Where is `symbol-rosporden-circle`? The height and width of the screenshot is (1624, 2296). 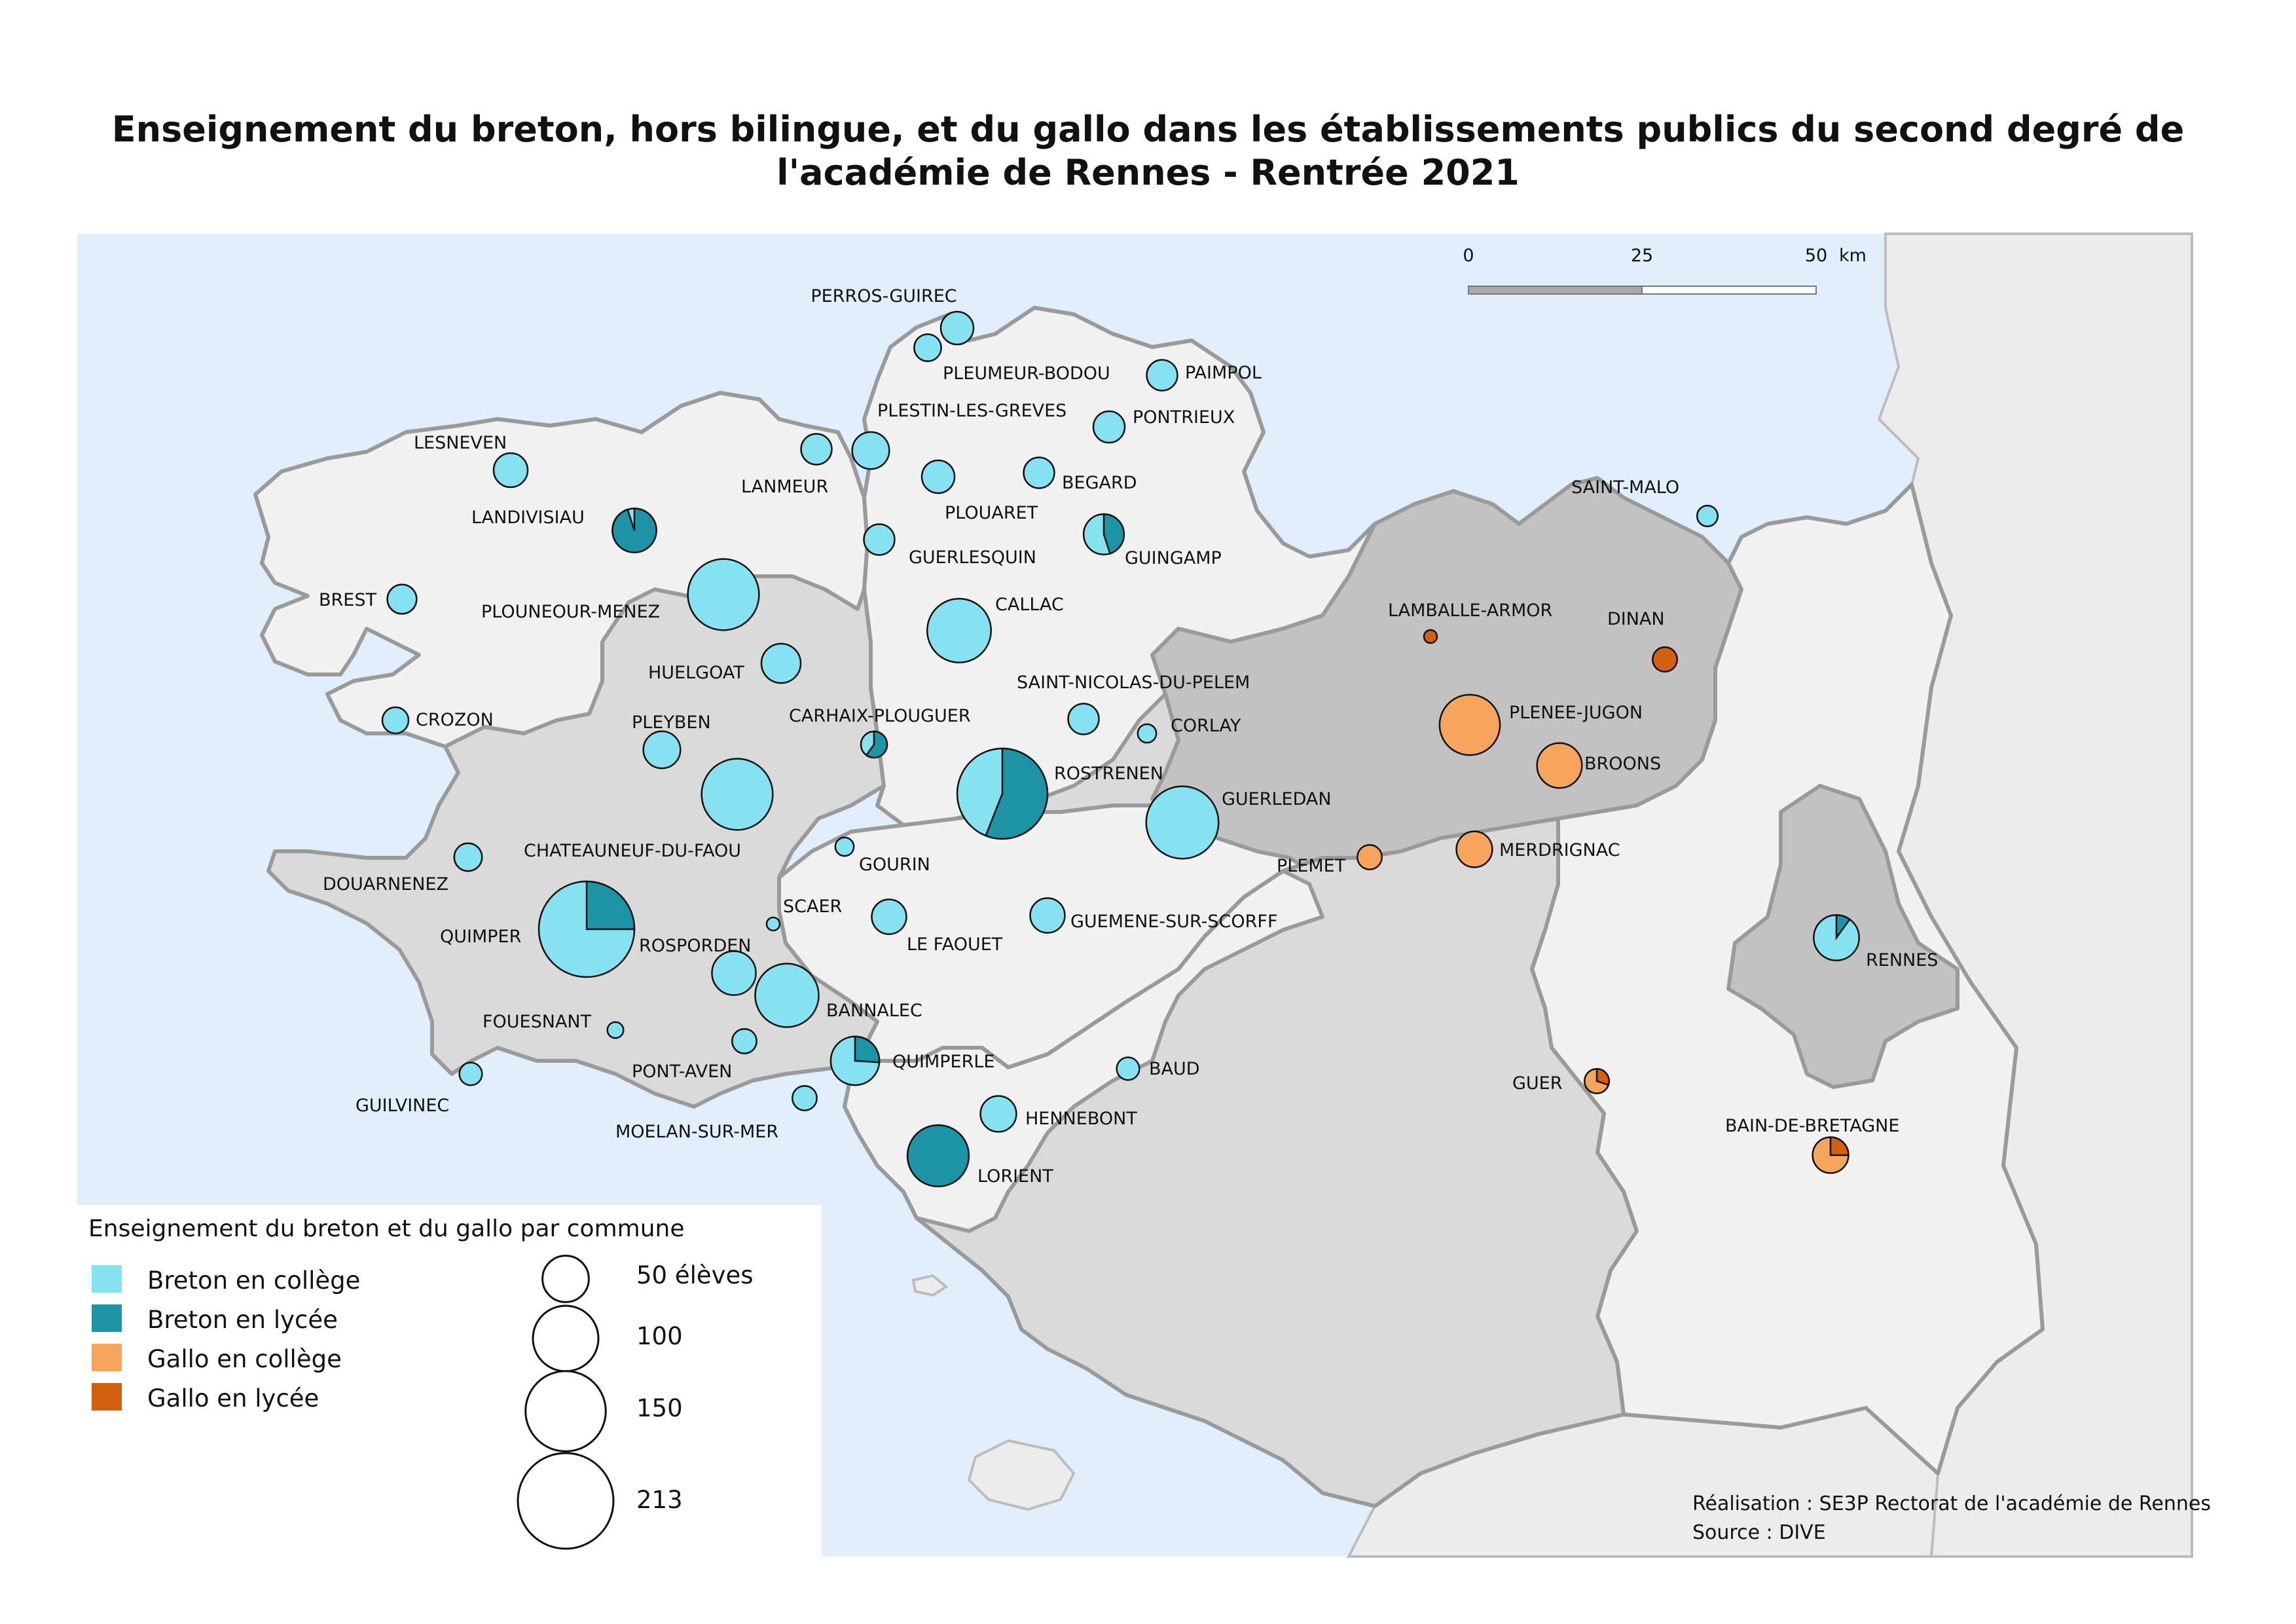
symbol-rosporden-circle is located at coordinates (734, 973).